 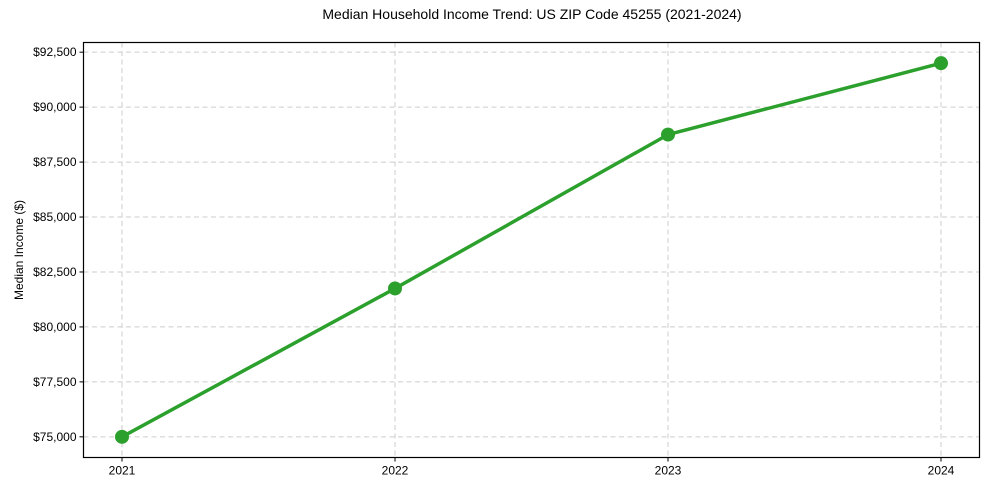 I want to click on x-tick-label: 2023, so click(x=668, y=471).